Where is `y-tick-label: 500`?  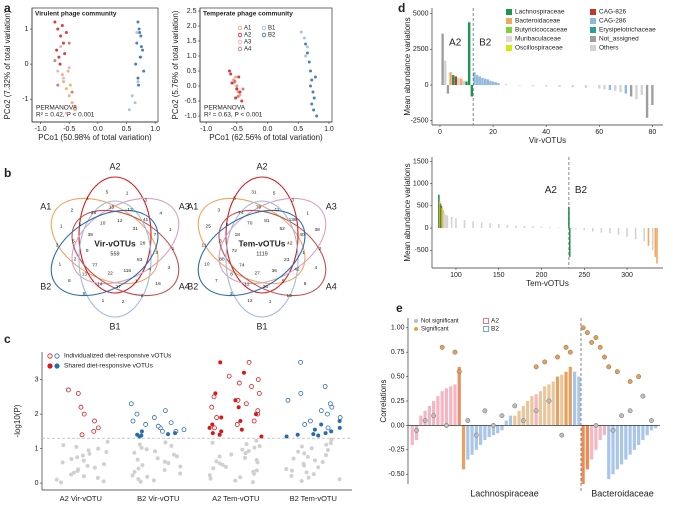 y-tick-label: 500 is located at coordinates (423, 206).